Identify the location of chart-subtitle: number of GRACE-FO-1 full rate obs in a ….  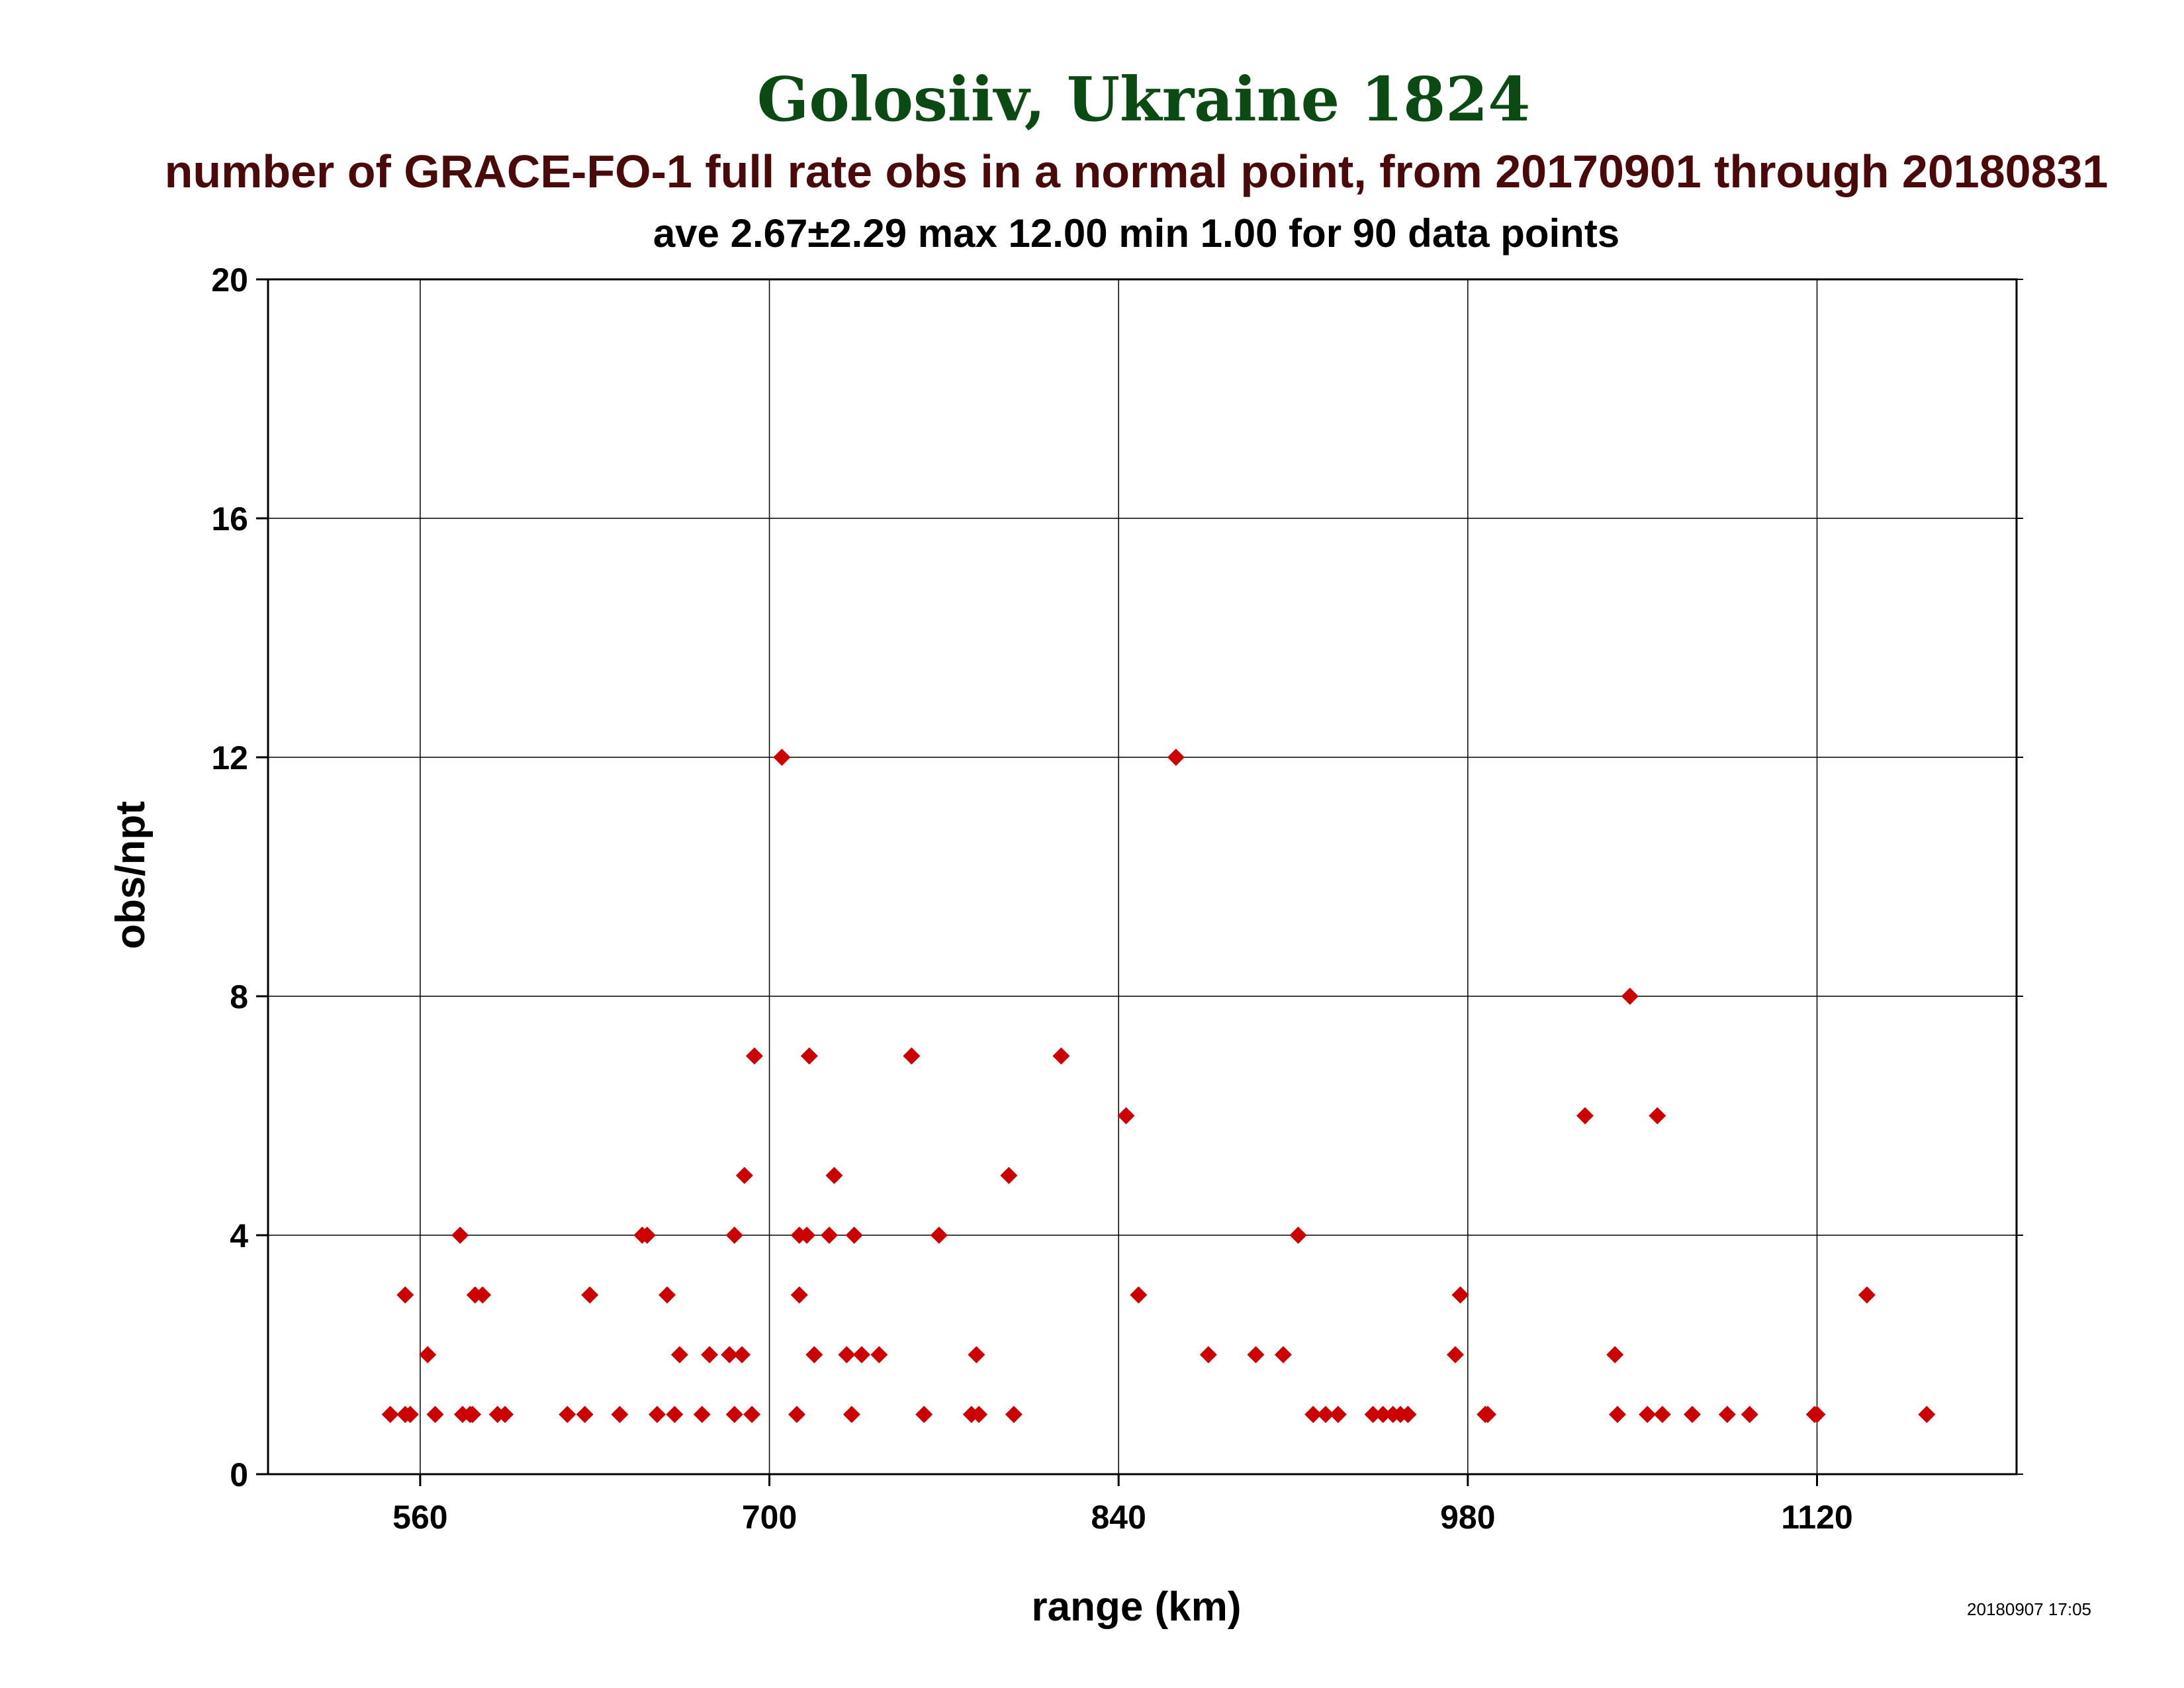
(1137, 171).